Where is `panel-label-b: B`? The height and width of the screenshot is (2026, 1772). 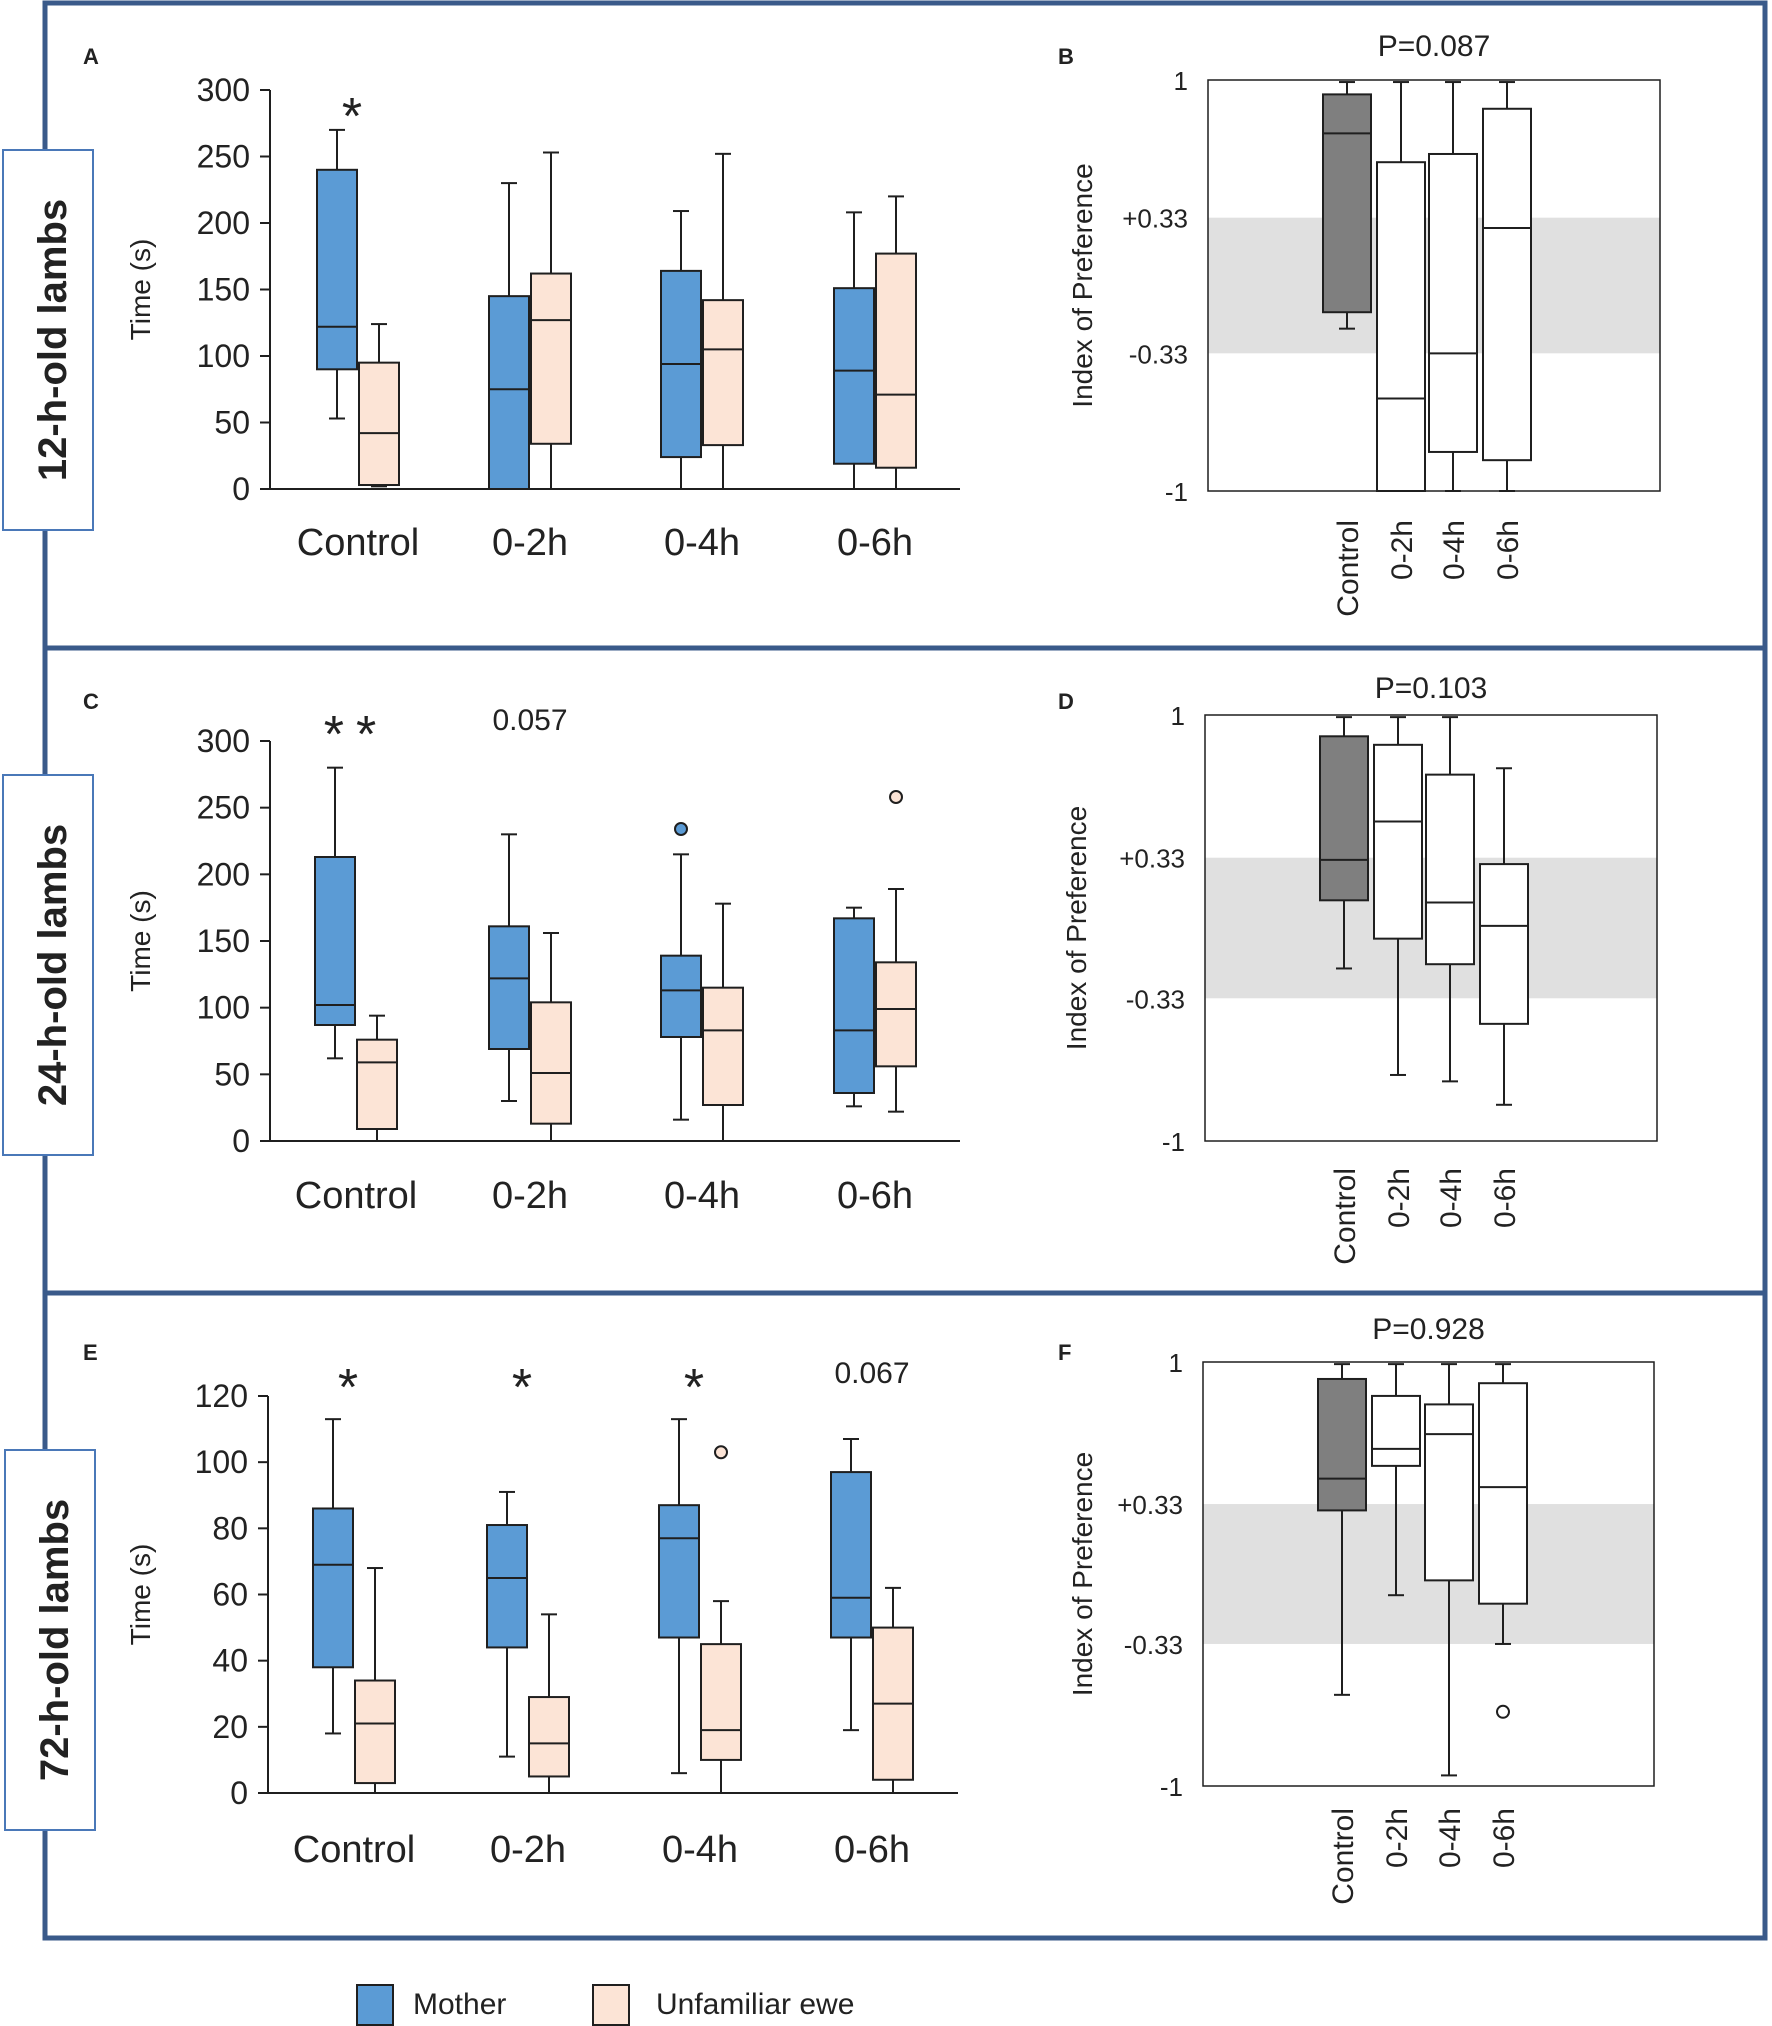
panel-label-b: B is located at coordinates (1066, 56).